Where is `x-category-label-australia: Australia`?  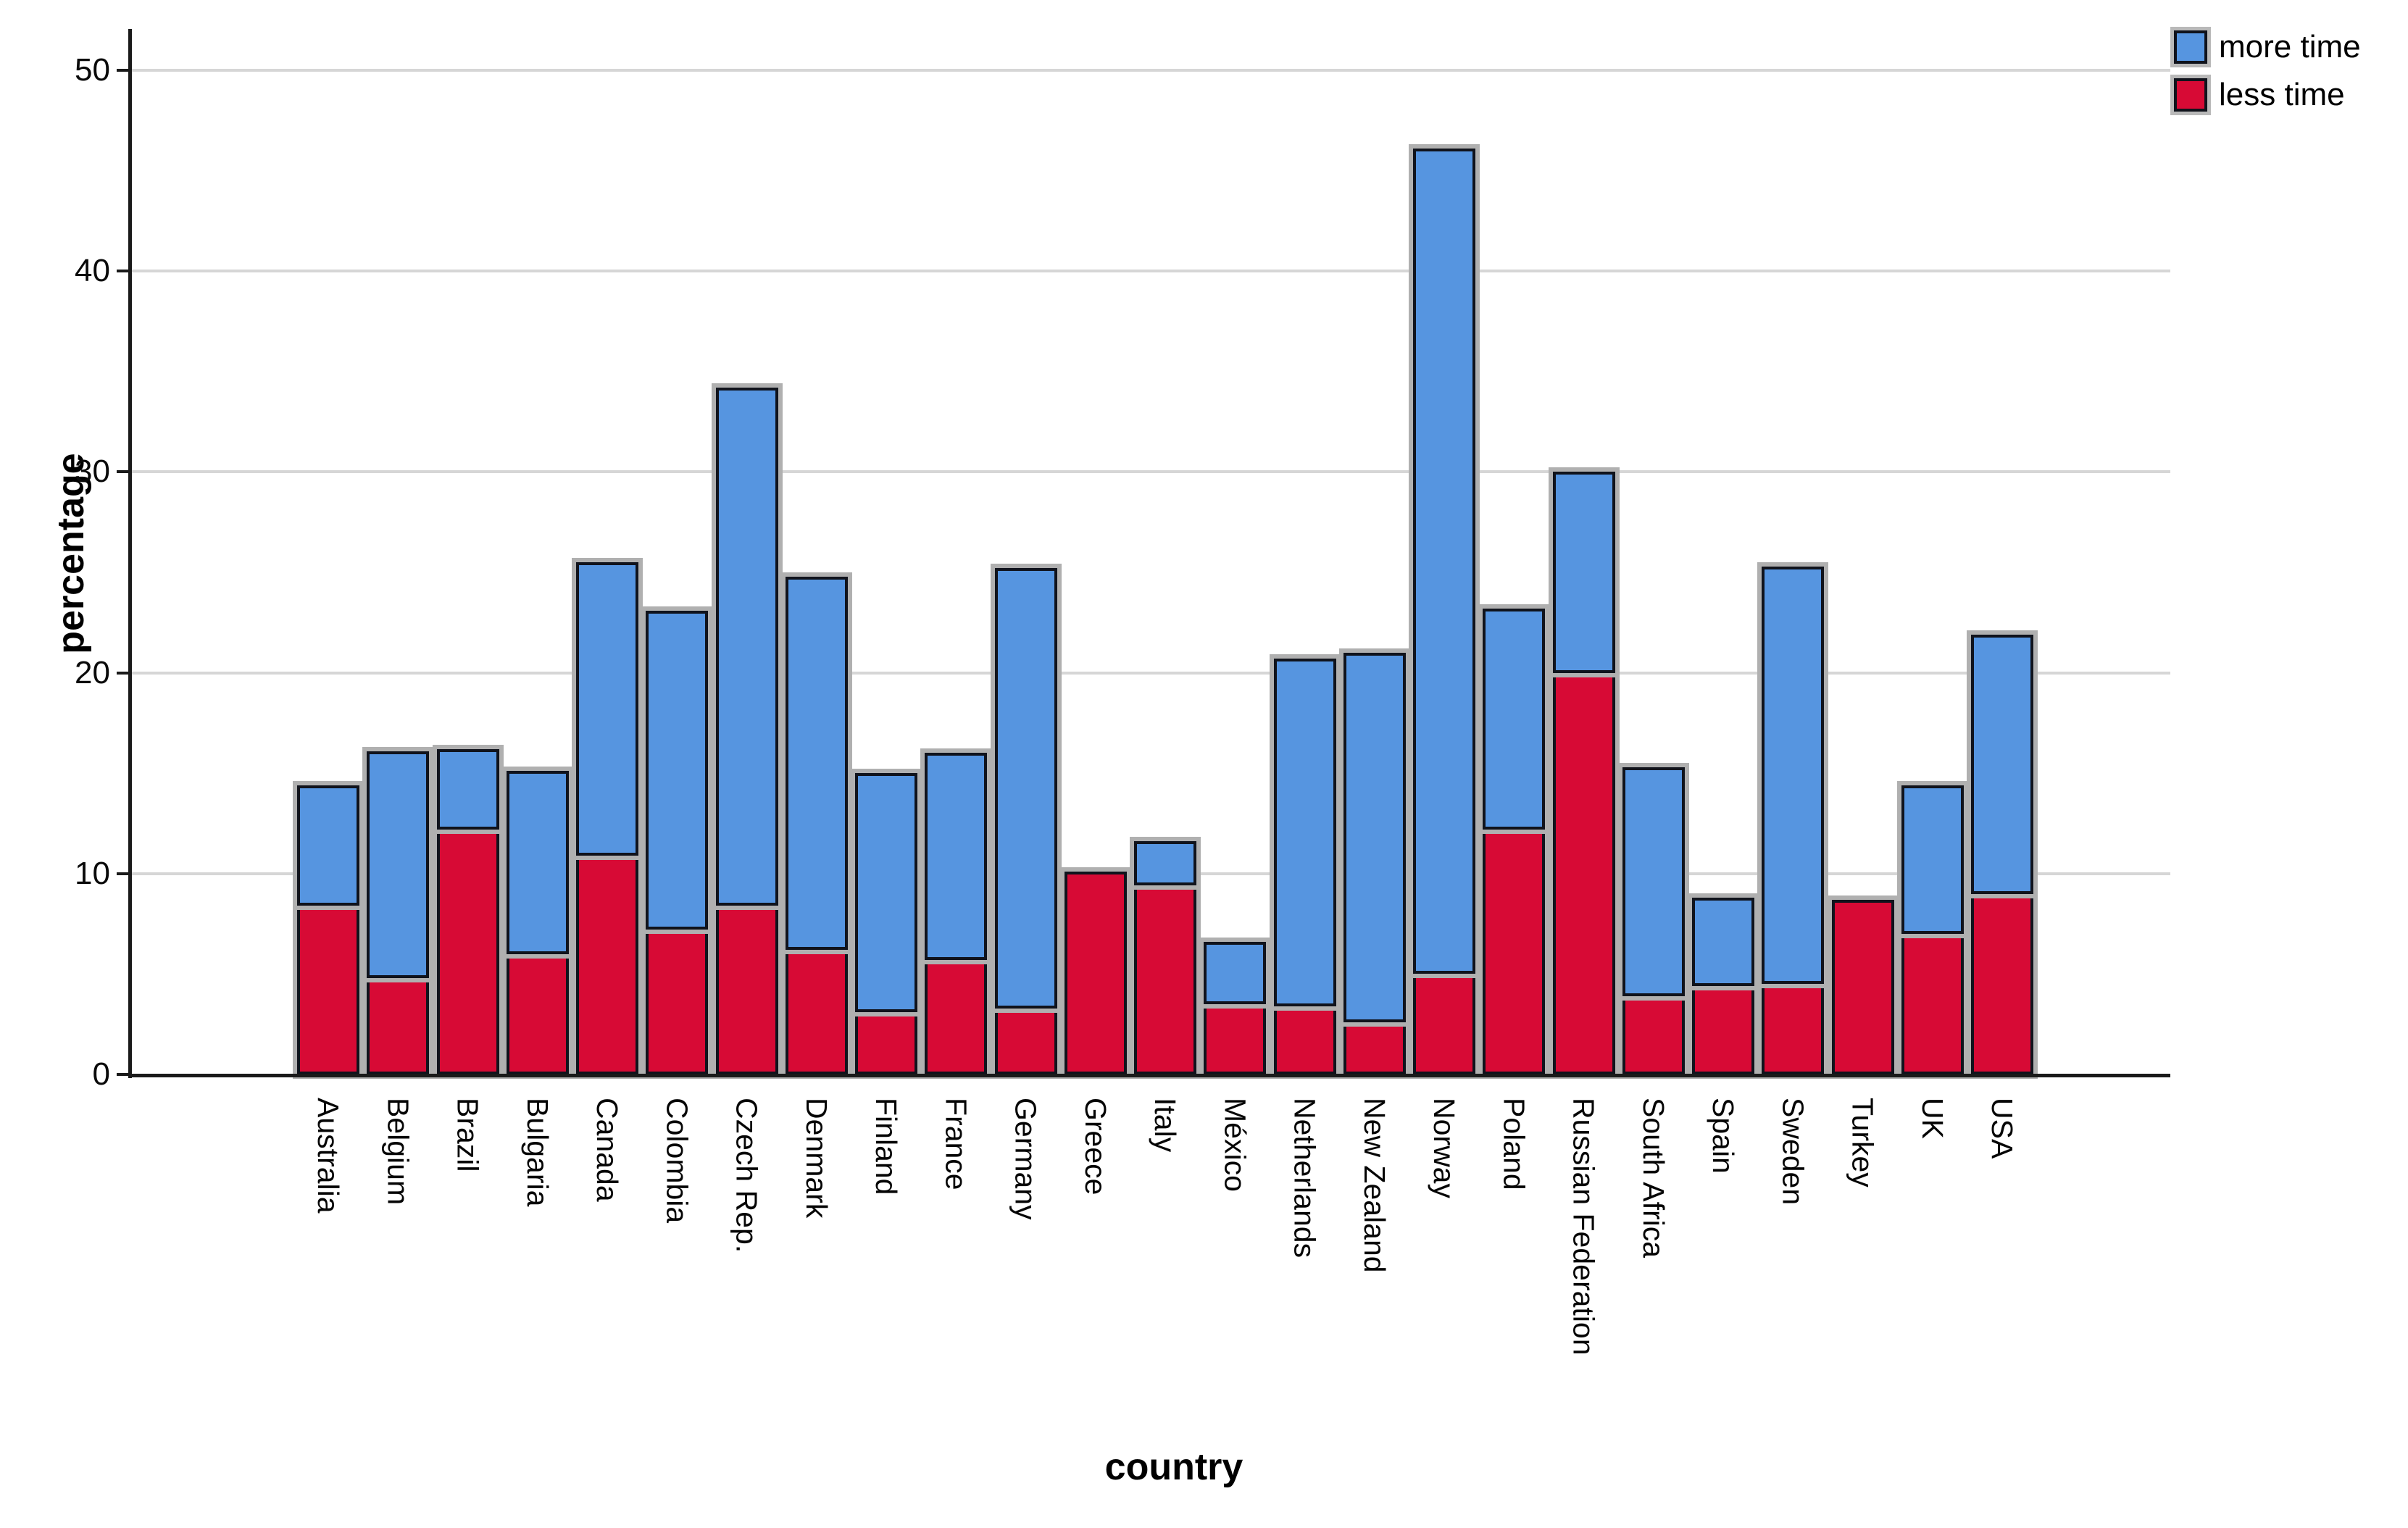
x-category-label-australia: Australia is located at coordinates (328, 1156).